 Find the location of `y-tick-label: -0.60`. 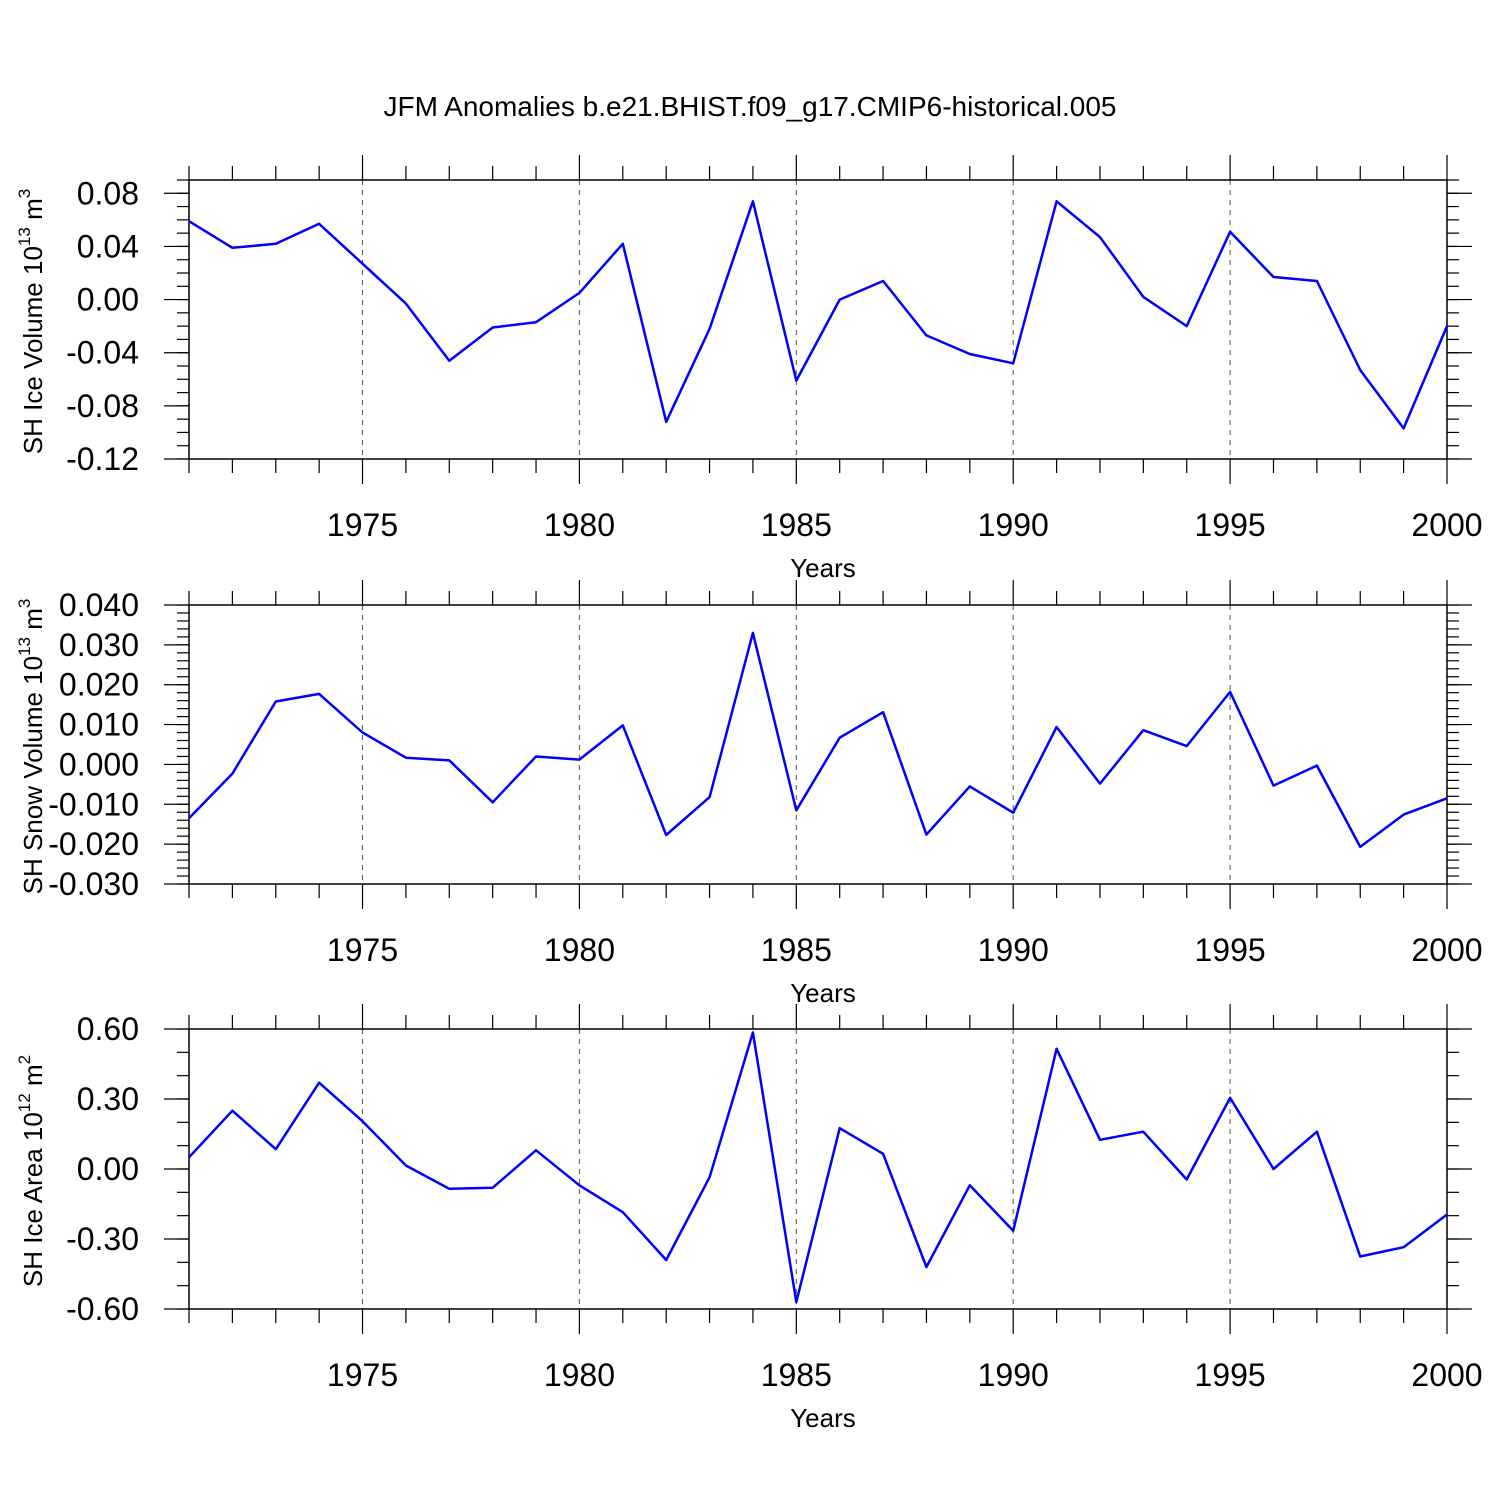

y-tick-label: -0.60 is located at coordinates (102, 1309).